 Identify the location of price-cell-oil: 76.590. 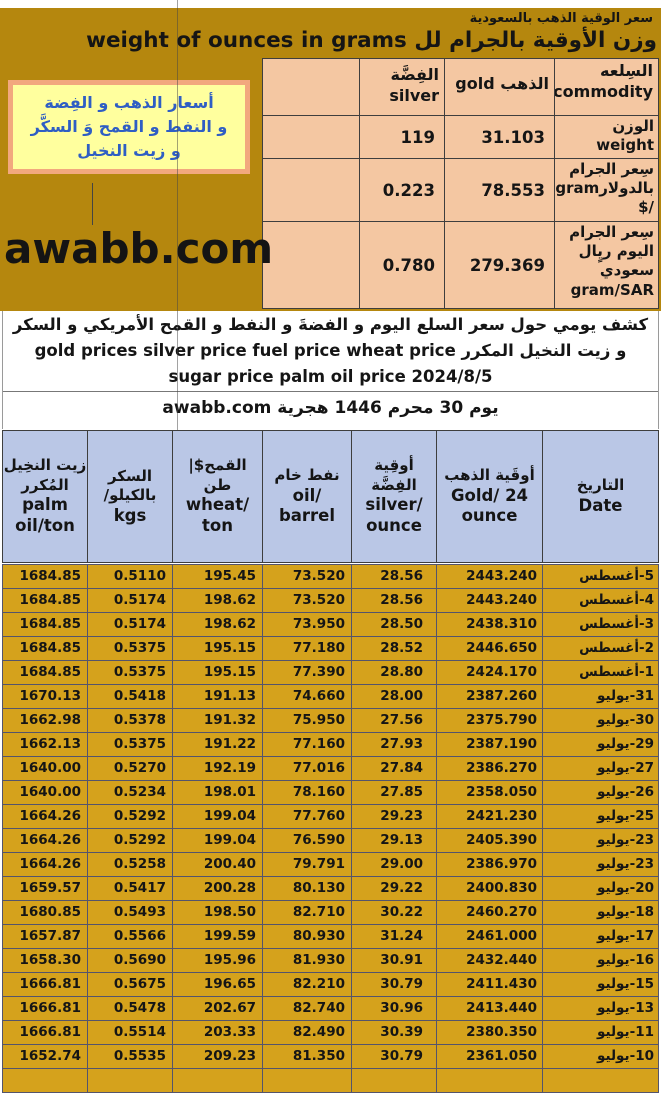
(307, 840).